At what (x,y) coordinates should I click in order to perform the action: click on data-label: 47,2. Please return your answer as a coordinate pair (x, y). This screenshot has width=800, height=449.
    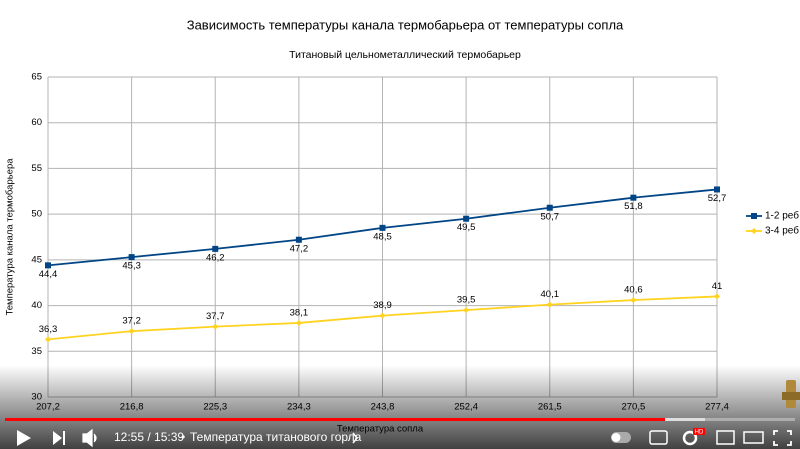
    Looking at the image, I should click on (299, 248).